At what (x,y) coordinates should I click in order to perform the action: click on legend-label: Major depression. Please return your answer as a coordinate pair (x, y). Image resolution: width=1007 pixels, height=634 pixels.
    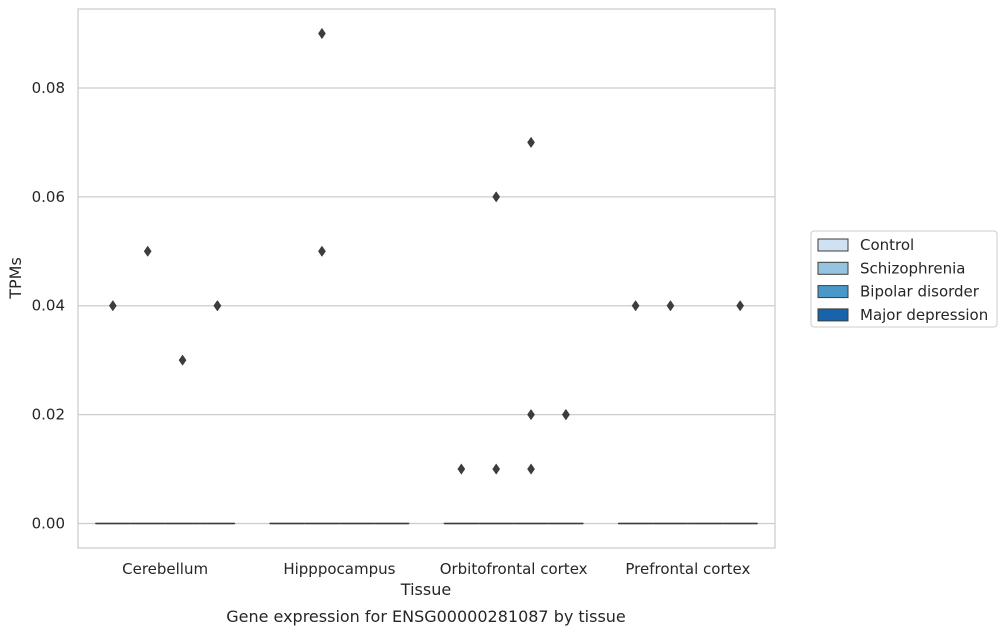
    Looking at the image, I should click on (924, 315).